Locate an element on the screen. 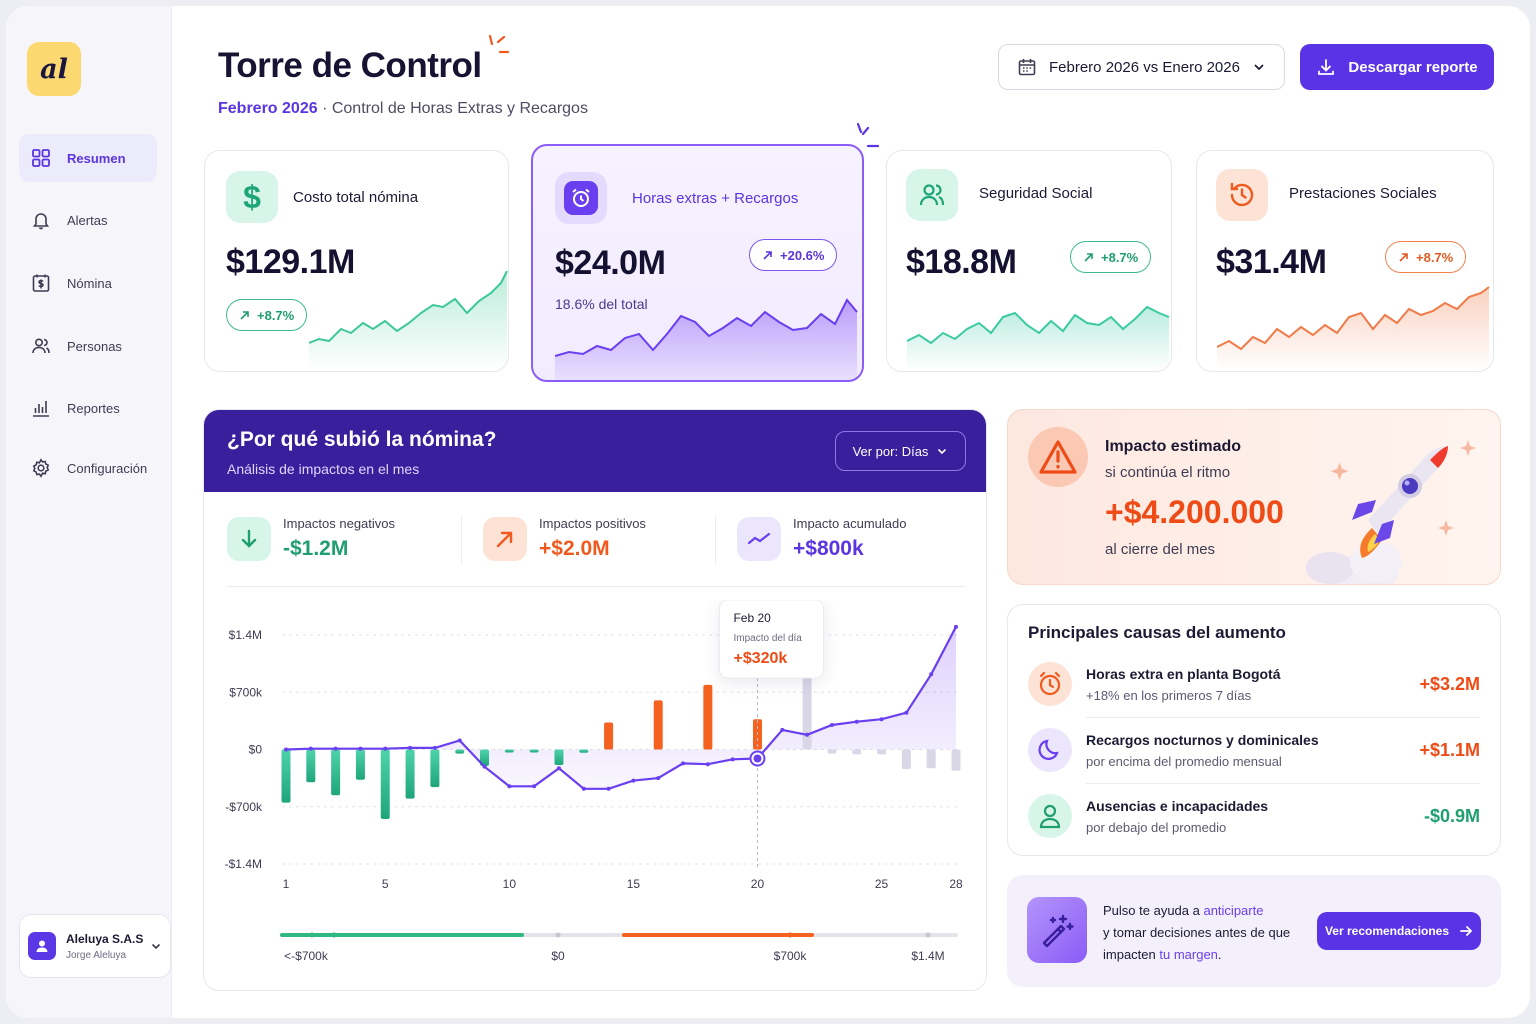 The height and width of the screenshot is (1024, 1536). download-icon is located at coordinates (1326, 67).